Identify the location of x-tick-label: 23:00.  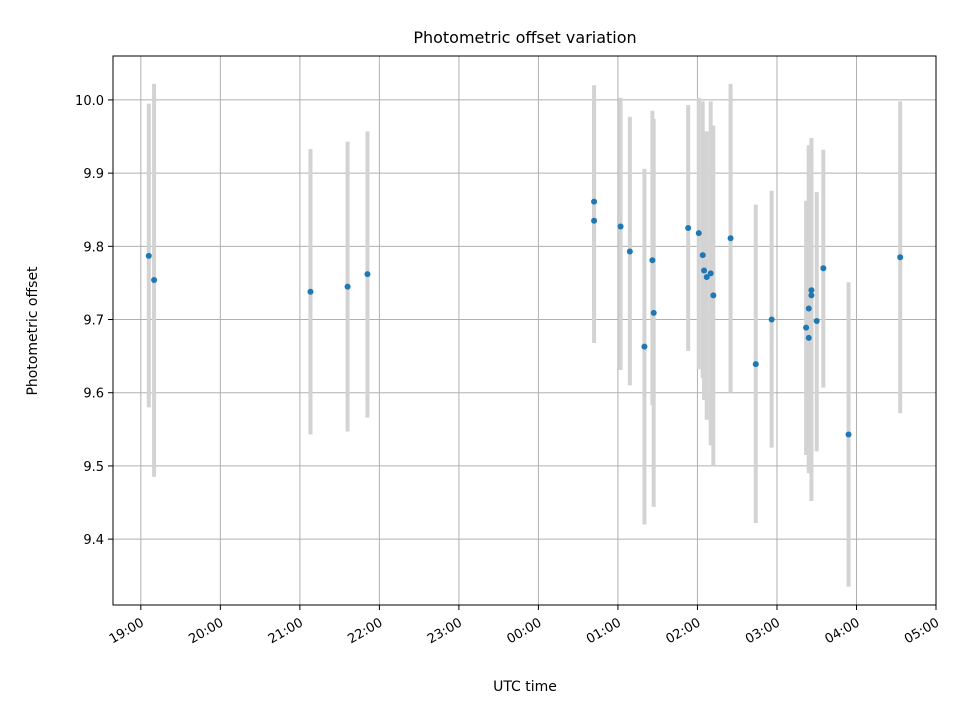
(445, 631).